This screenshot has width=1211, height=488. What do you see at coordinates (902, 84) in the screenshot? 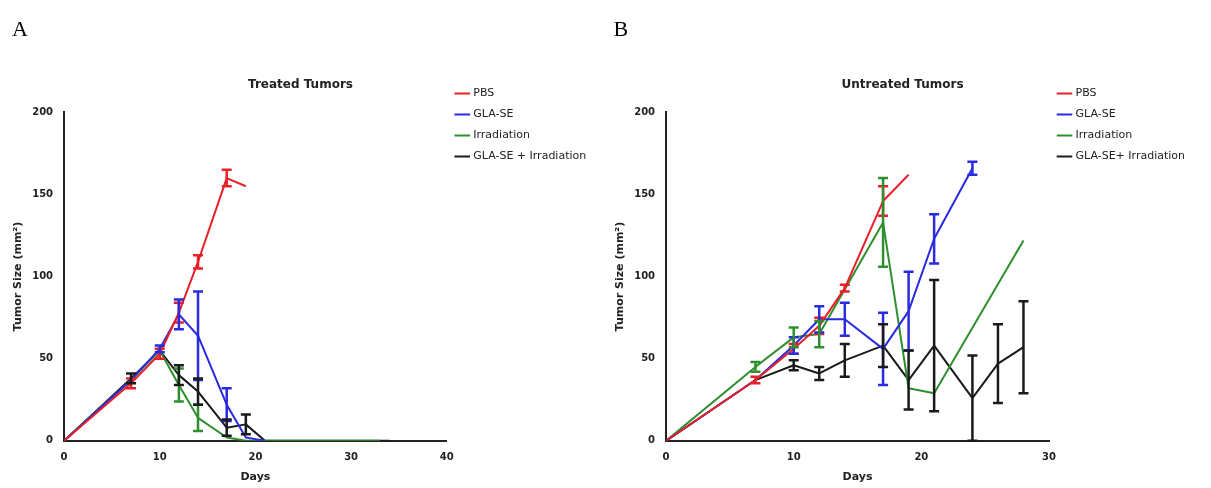
I see `chart-title: Untreated Tumors` at bounding box center [902, 84].